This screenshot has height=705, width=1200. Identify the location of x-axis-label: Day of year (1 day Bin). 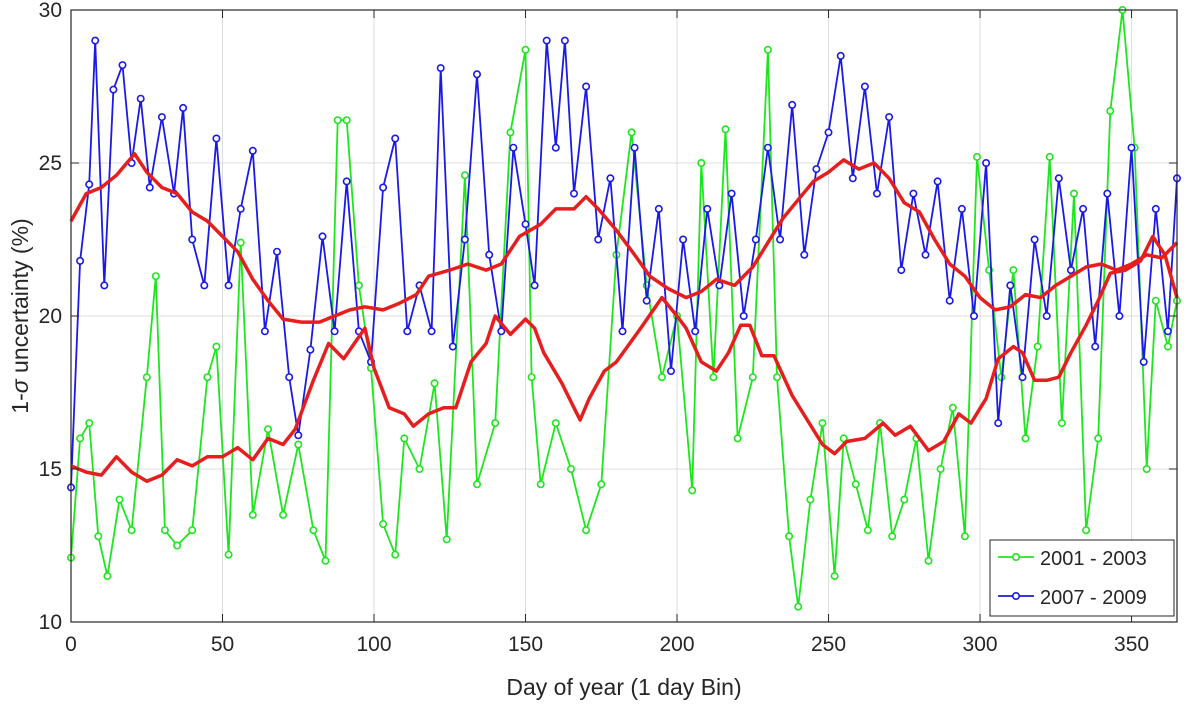
(623, 687).